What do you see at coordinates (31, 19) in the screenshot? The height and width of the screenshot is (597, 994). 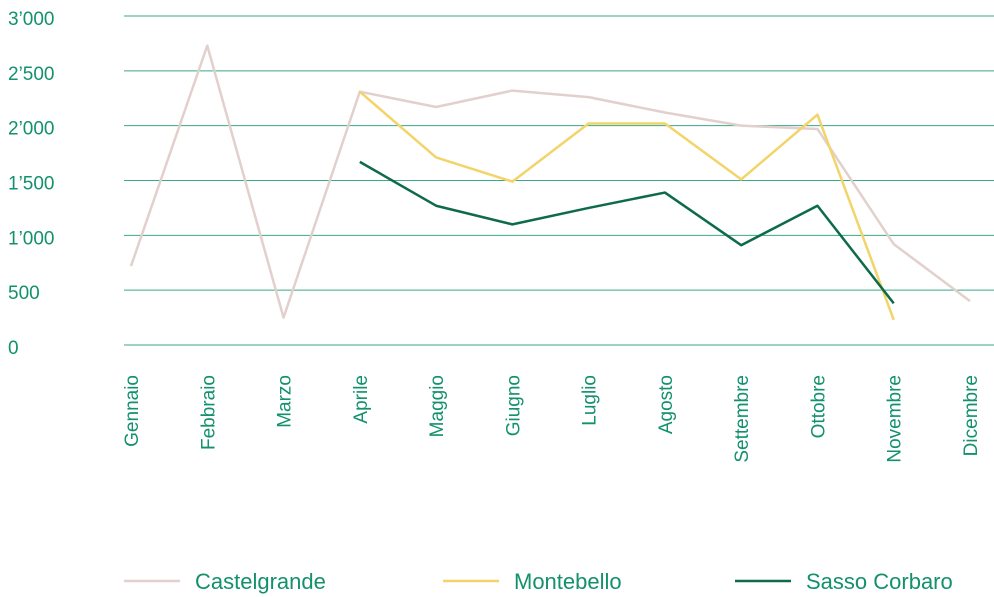 I see `y-tick-label: 3’000` at bounding box center [31, 19].